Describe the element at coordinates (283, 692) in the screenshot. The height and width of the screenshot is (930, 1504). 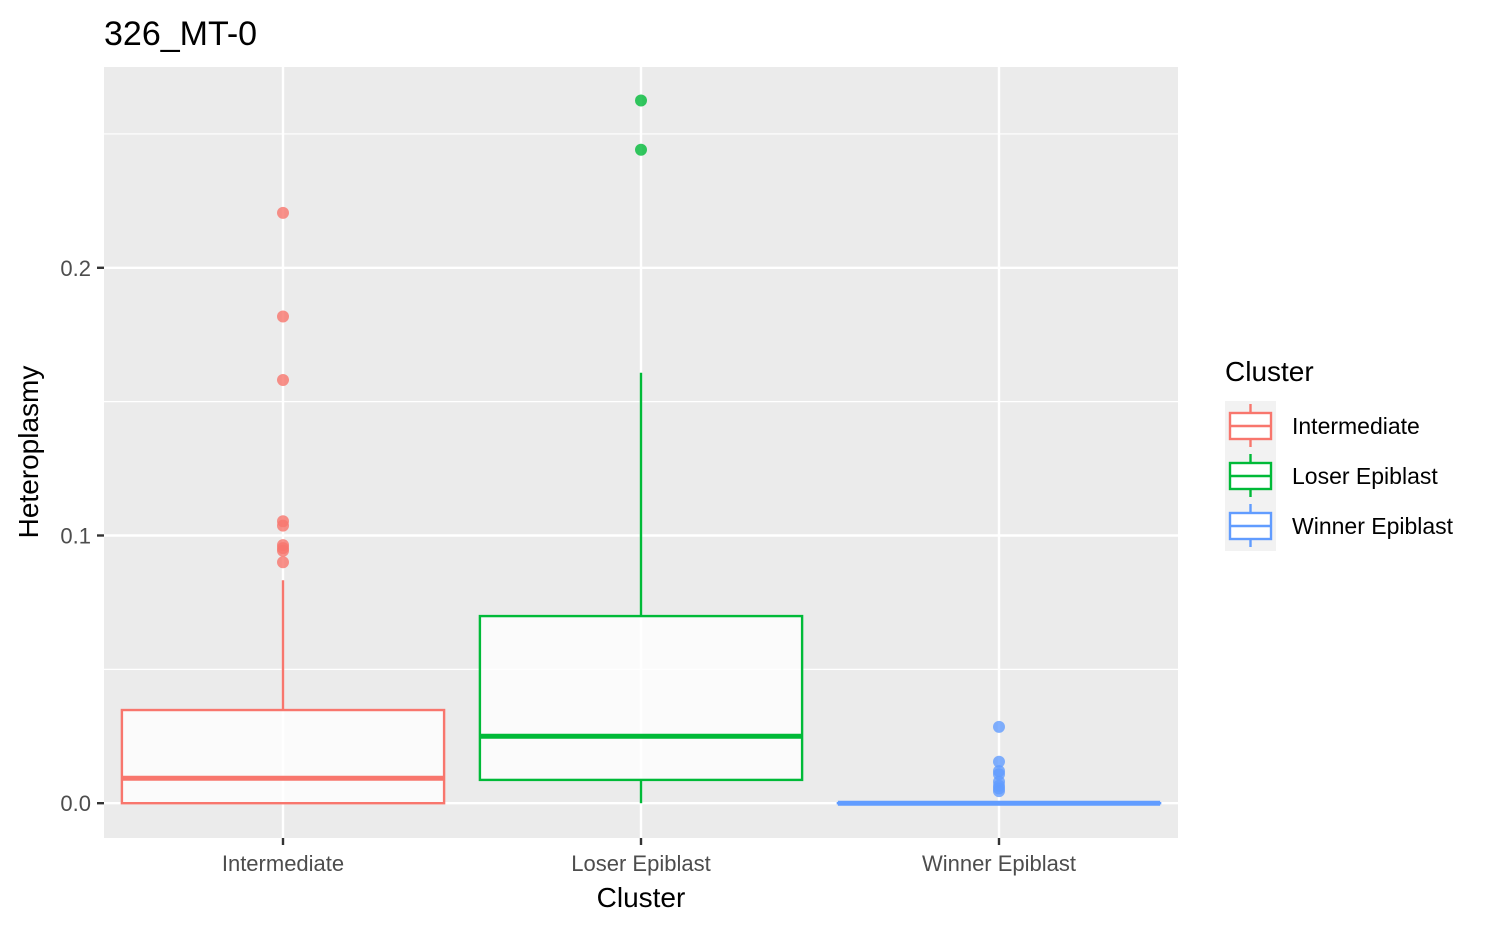
I see `box-intermediate` at that location.